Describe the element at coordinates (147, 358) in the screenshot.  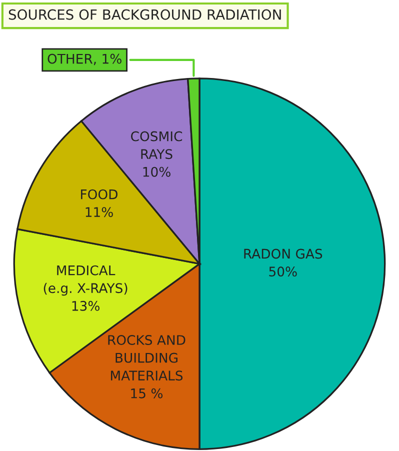
I see `slice-label: ROCKS AND BUILDING MATERIALS` at that location.